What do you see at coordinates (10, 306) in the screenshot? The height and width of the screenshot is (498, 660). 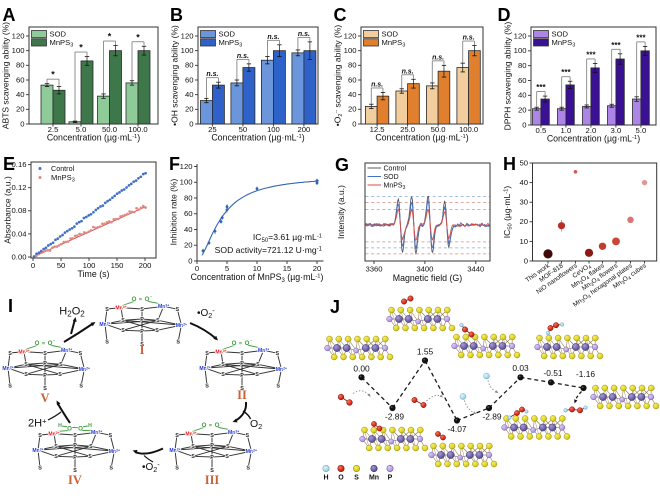 I see `svg-text: I` at bounding box center [10, 306].